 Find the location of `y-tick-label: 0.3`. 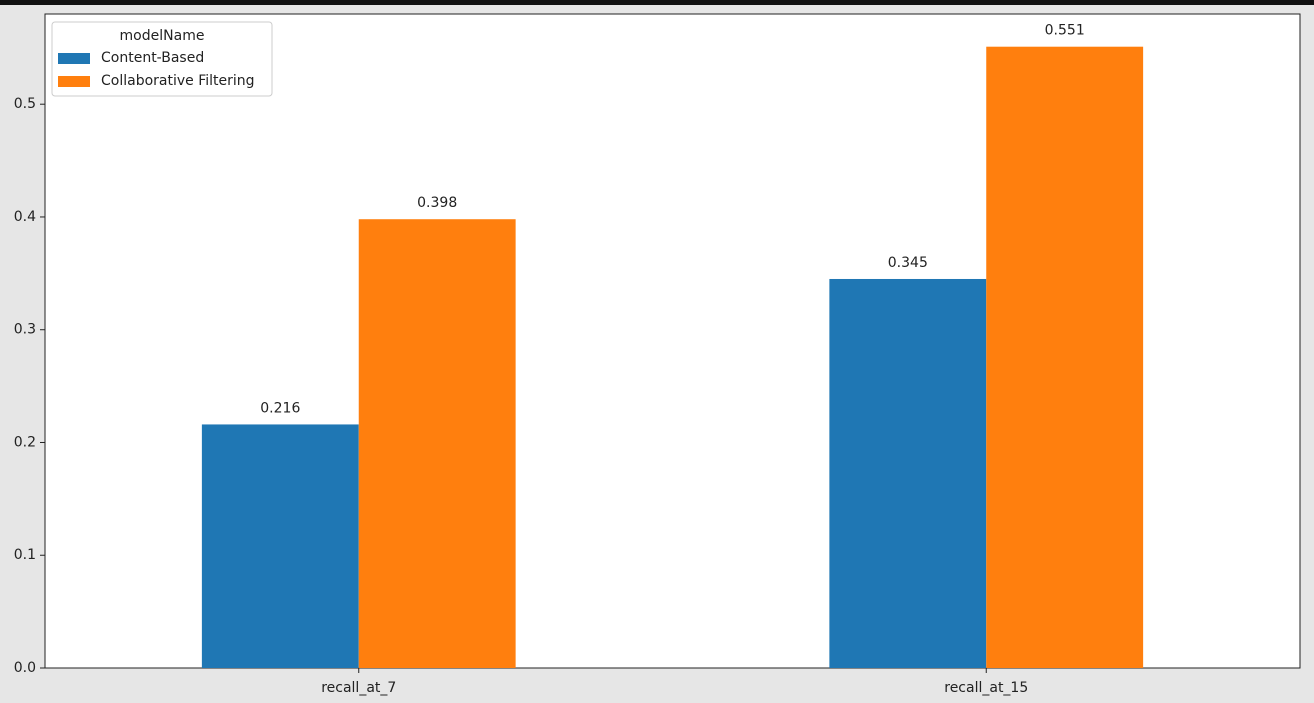

y-tick-label: 0.3 is located at coordinates (25, 330).